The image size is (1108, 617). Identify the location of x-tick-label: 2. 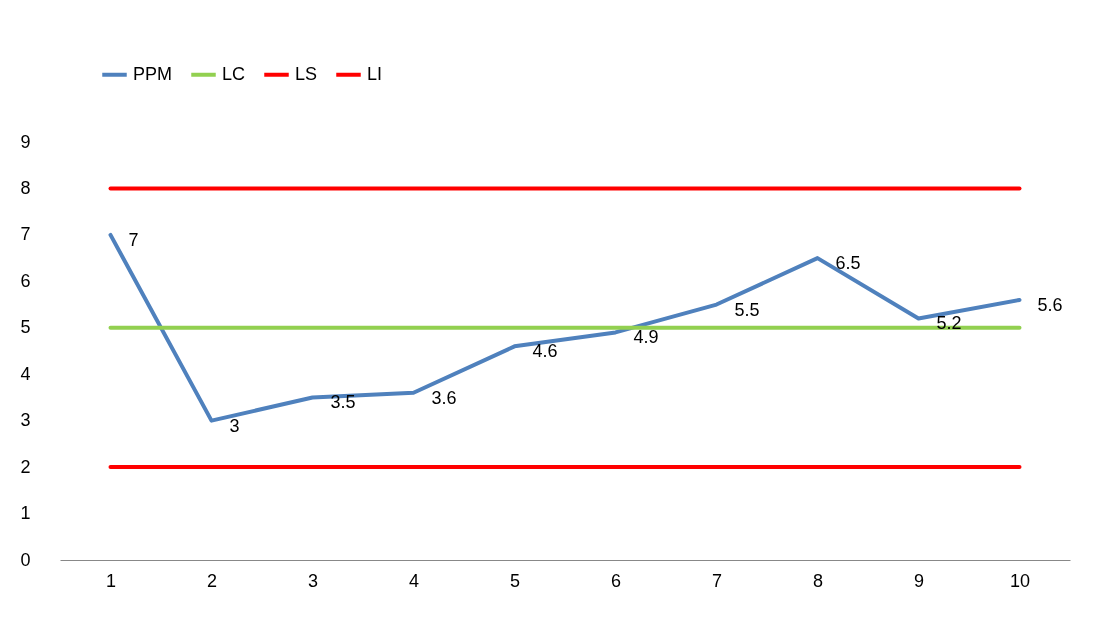
(212, 580).